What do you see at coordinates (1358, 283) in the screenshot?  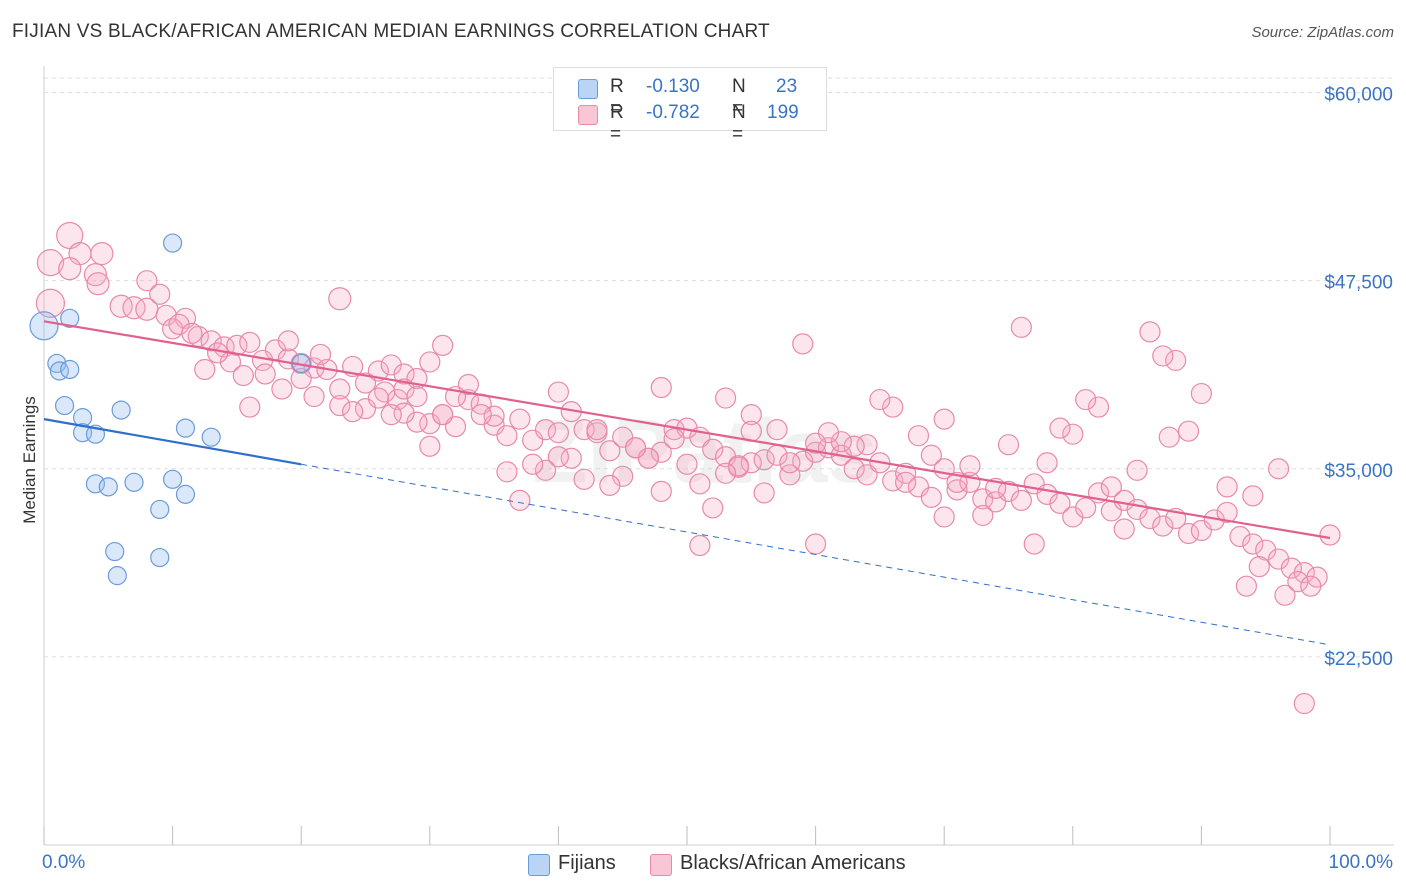 I see `y-tick-label: $47,500` at bounding box center [1358, 283].